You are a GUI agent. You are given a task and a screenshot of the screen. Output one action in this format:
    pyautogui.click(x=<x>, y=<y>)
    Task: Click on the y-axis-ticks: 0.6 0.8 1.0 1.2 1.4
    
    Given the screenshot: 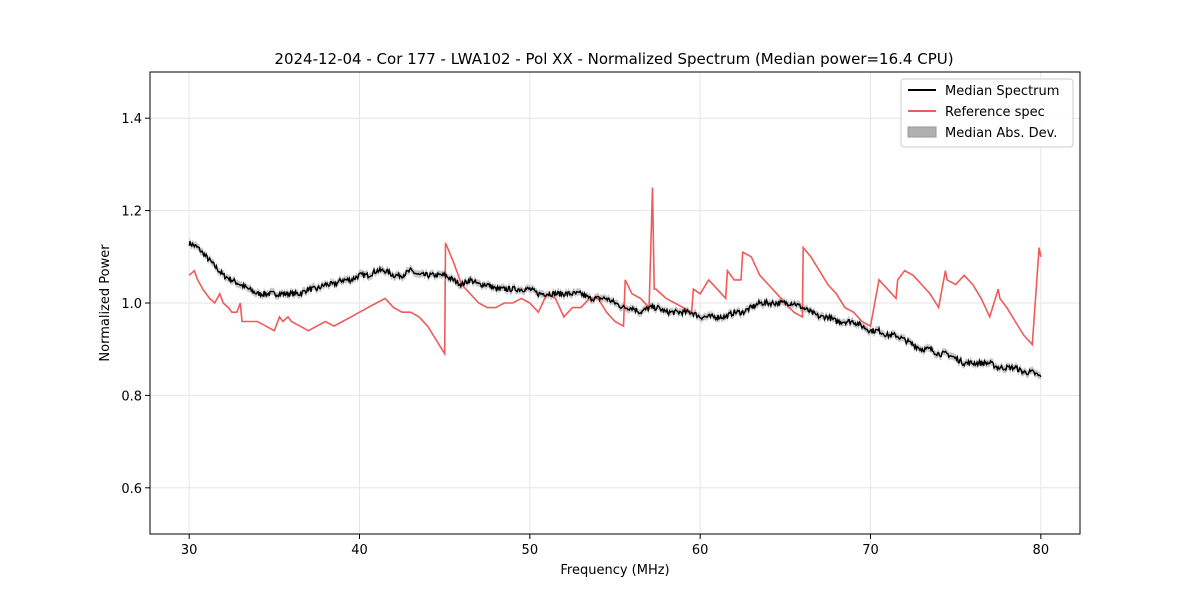 What is the action you would take?
    pyautogui.click(x=135, y=304)
    